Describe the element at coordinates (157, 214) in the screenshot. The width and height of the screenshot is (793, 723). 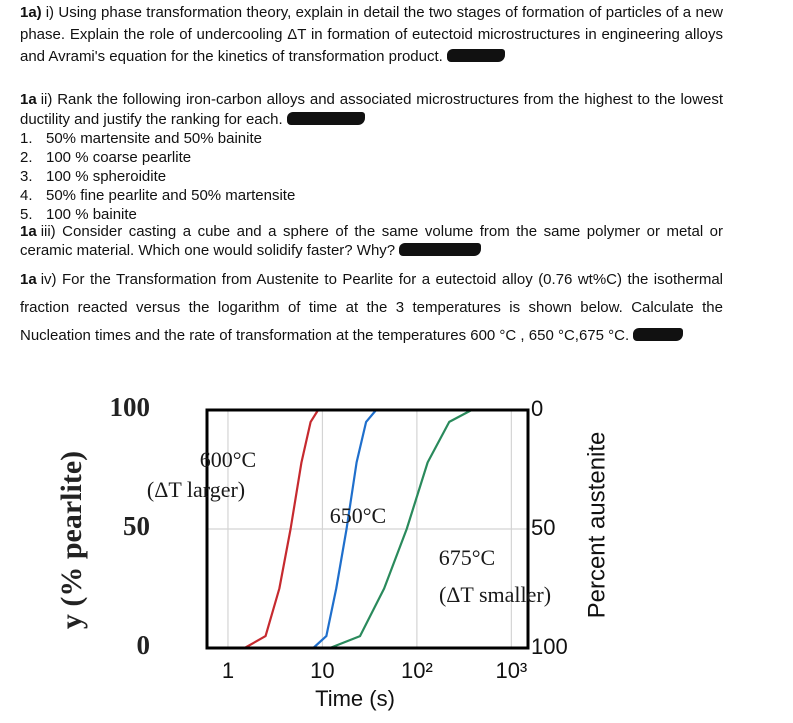
I see `list-item: 5. 100 % bainite` at that location.